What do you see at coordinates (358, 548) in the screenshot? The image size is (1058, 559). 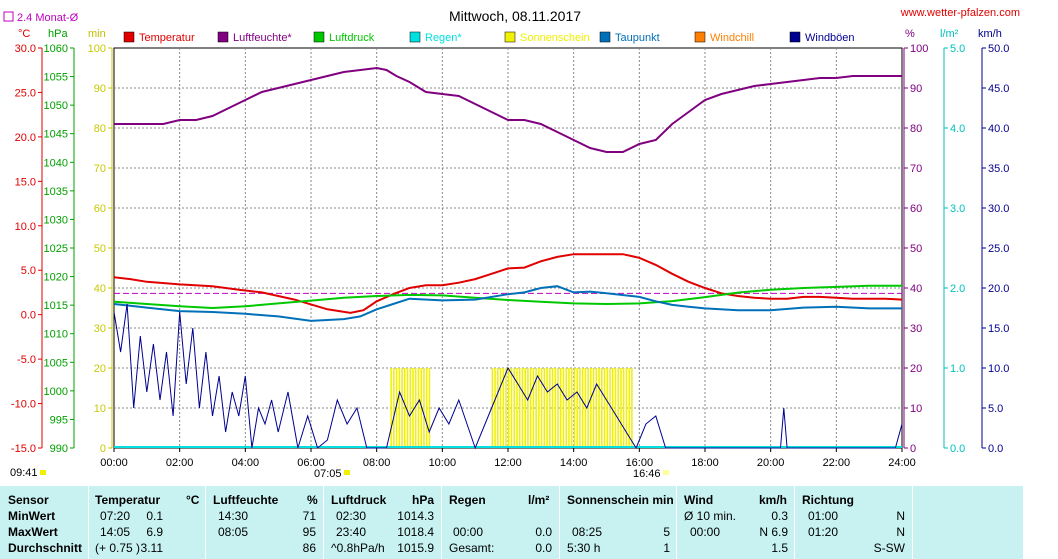 I see `avg-press-time: ^0.8hPa/h` at bounding box center [358, 548].